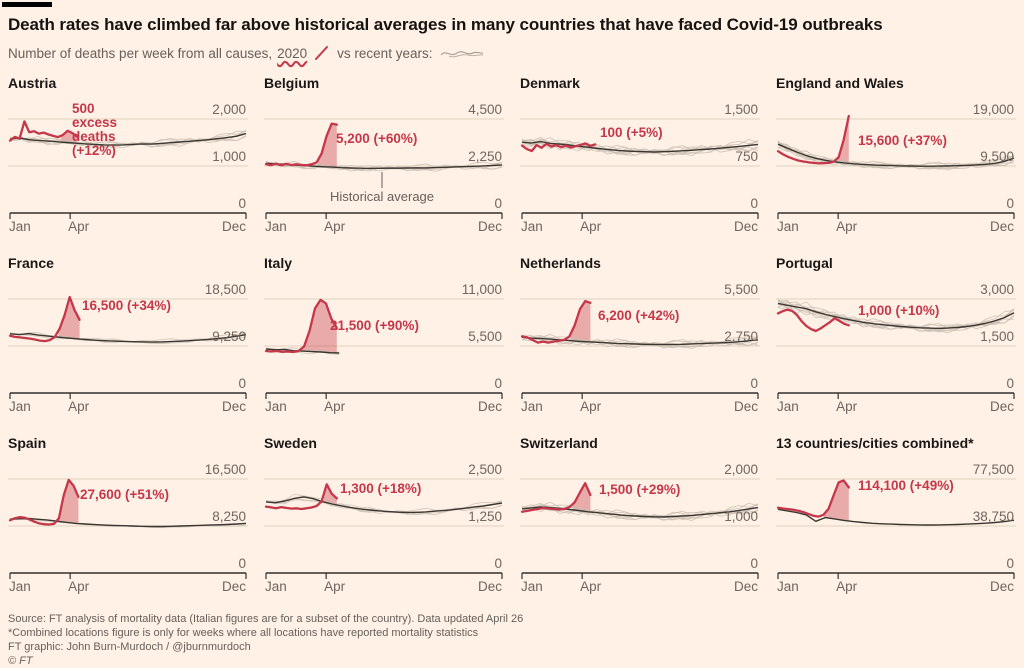  Describe the element at coordinates (639, 489) in the screenshot. I see `excess-deaths-label: 1,500 (+29%)` at that location.